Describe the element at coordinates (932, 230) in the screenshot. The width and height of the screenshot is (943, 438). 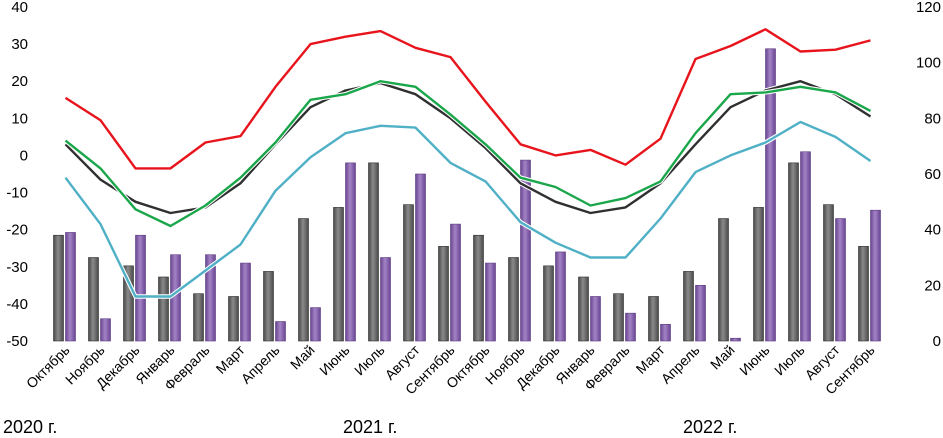
I see `right-tick-label: 40` at that location.